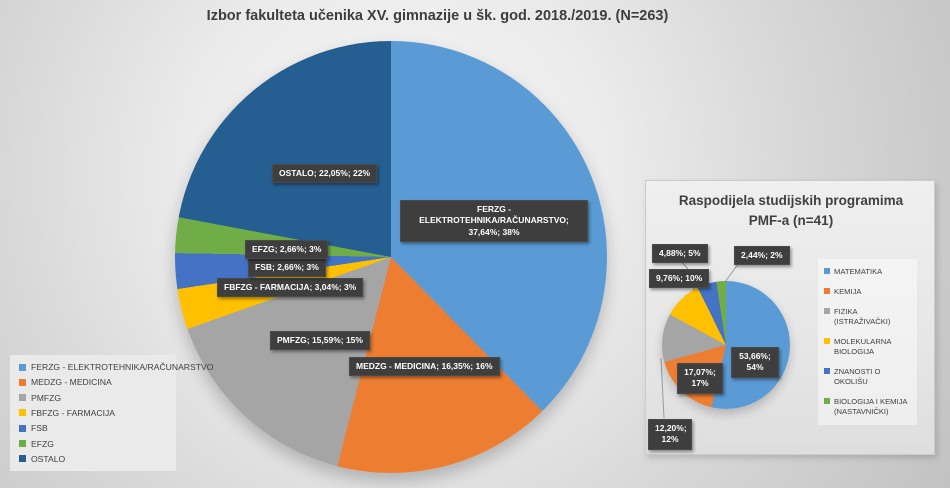  I want to click on legend-item: KEMIJA, so click(867, 292).